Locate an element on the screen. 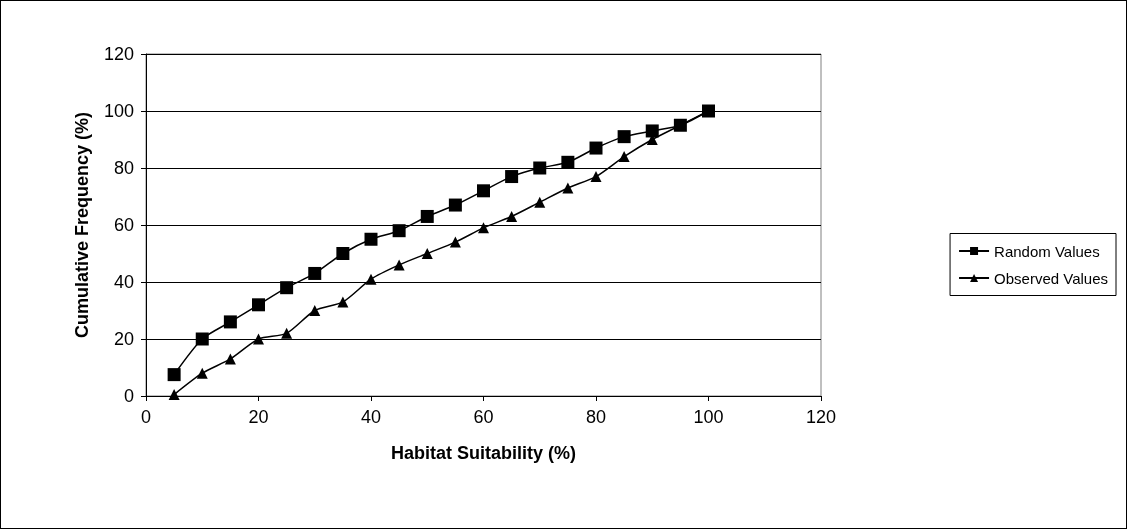 This screenshot has width=1127, height=529. x-tick-label: 20 is located at coordinates (258, 417).